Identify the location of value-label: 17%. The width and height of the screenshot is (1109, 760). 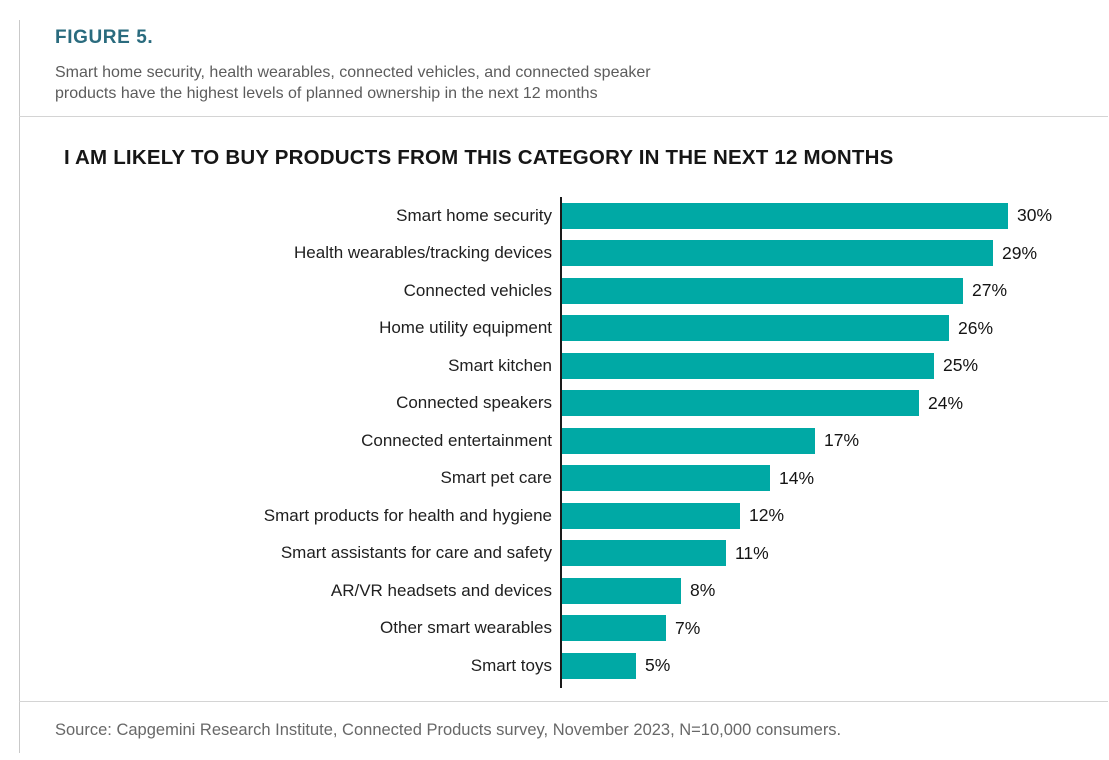
(842, 440).